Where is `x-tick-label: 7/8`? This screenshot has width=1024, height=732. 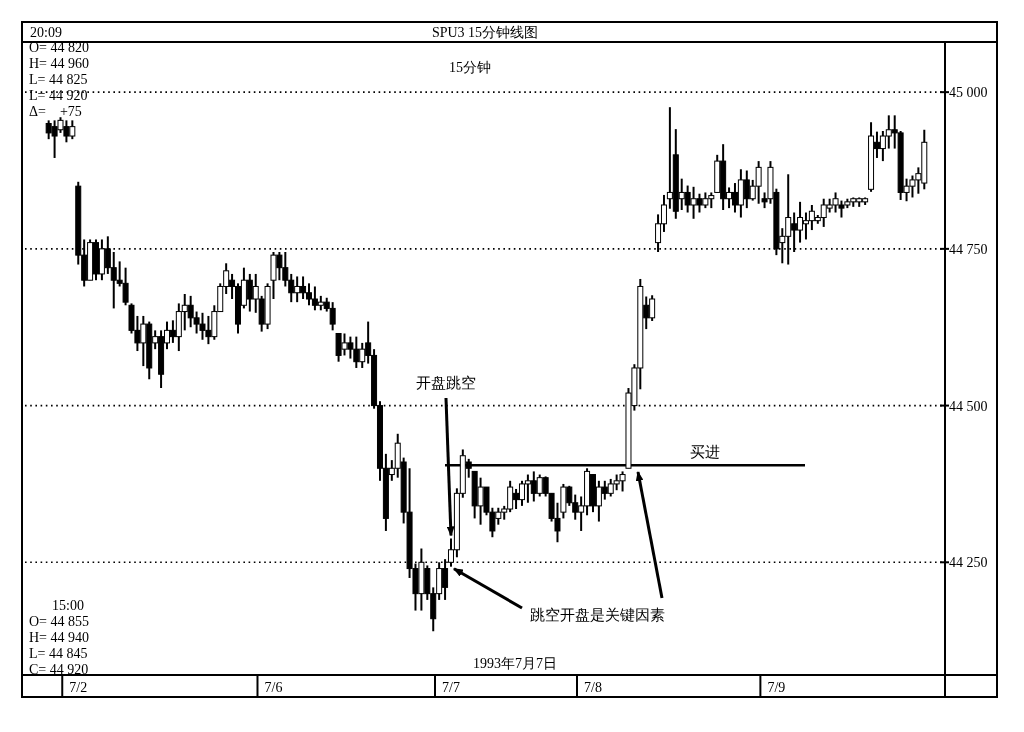 x-tick-label: 7/8 is located at coordinates (593, 687).